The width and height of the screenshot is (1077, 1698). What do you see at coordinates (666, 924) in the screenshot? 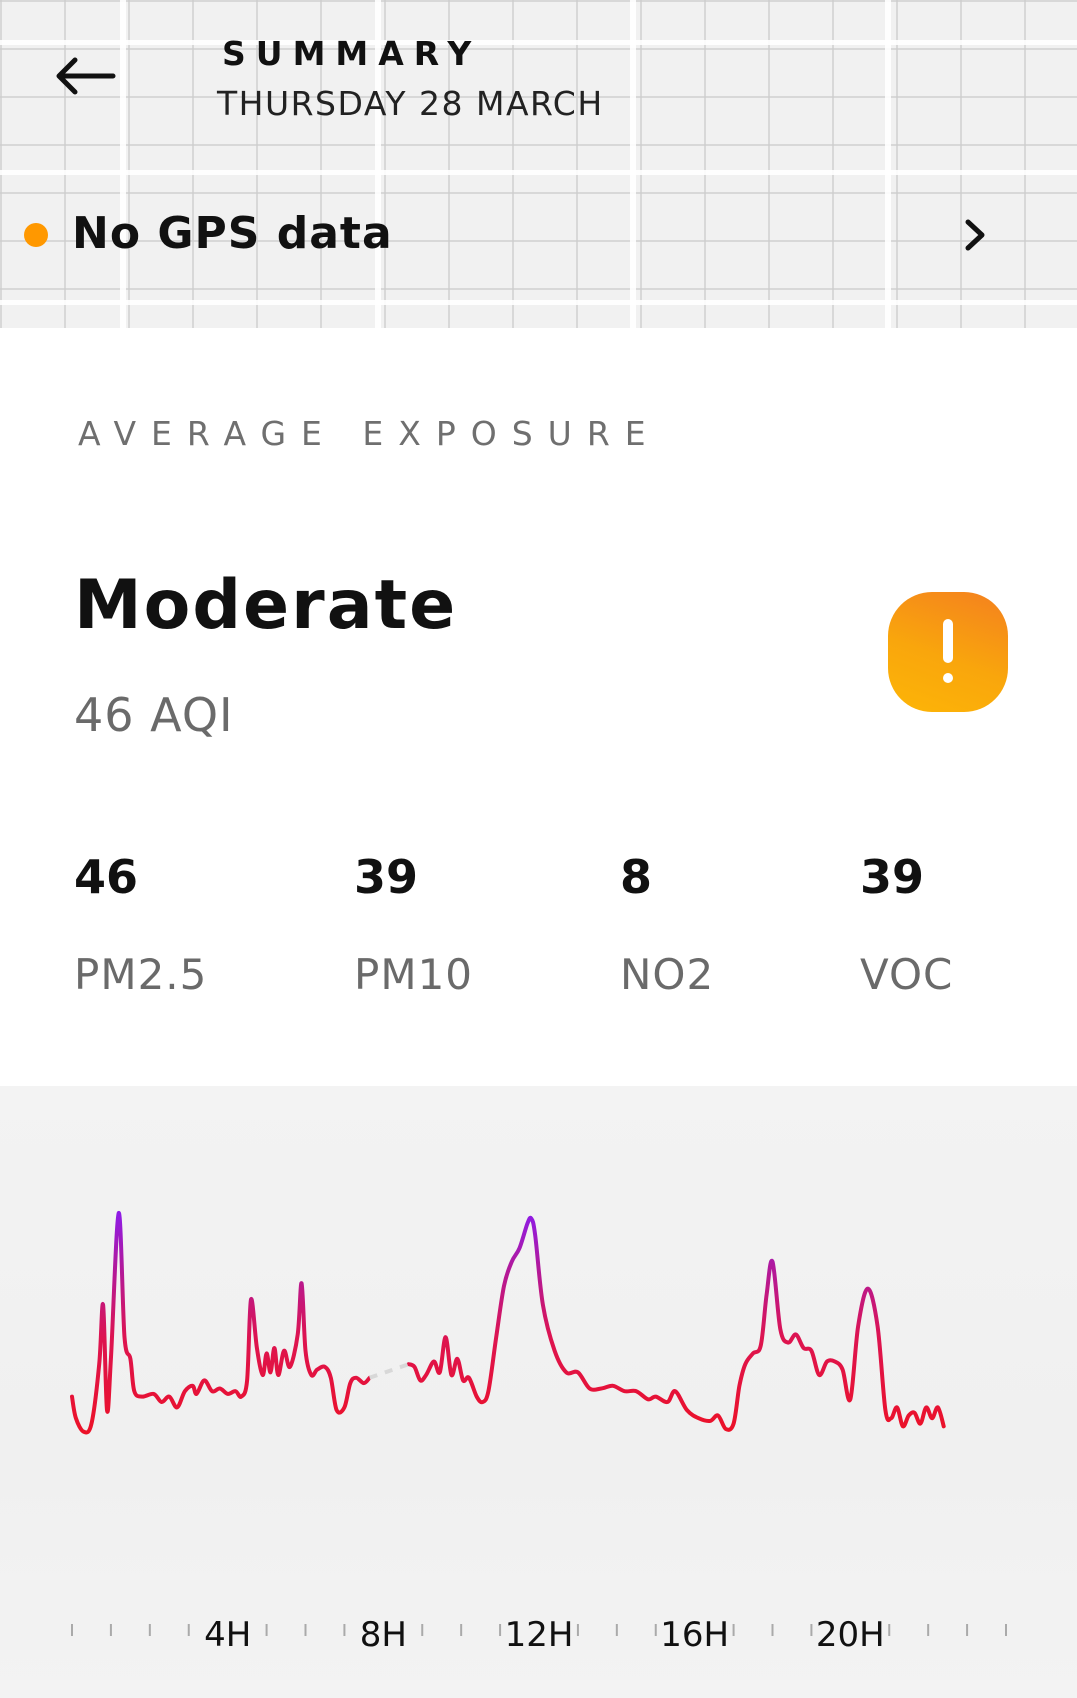
I see `pollutant-no2: 8 NO2` at bounding box center [666, 924].